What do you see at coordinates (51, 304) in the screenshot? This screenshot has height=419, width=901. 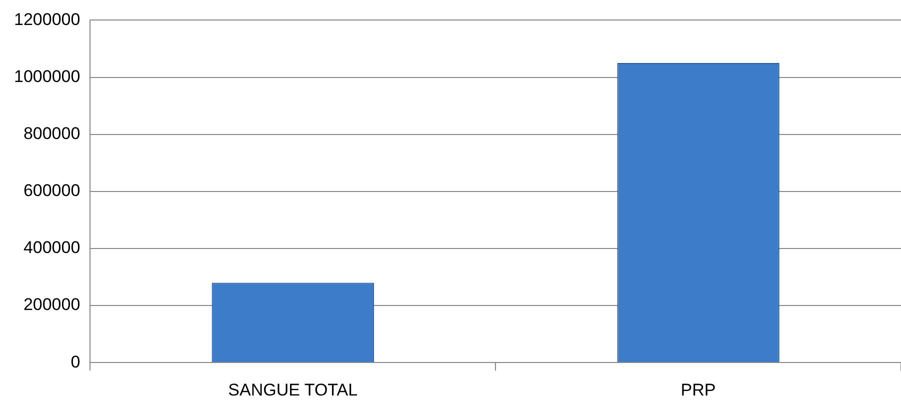 I see `y-tick-label: 200000` at bounding box center [51, 304].